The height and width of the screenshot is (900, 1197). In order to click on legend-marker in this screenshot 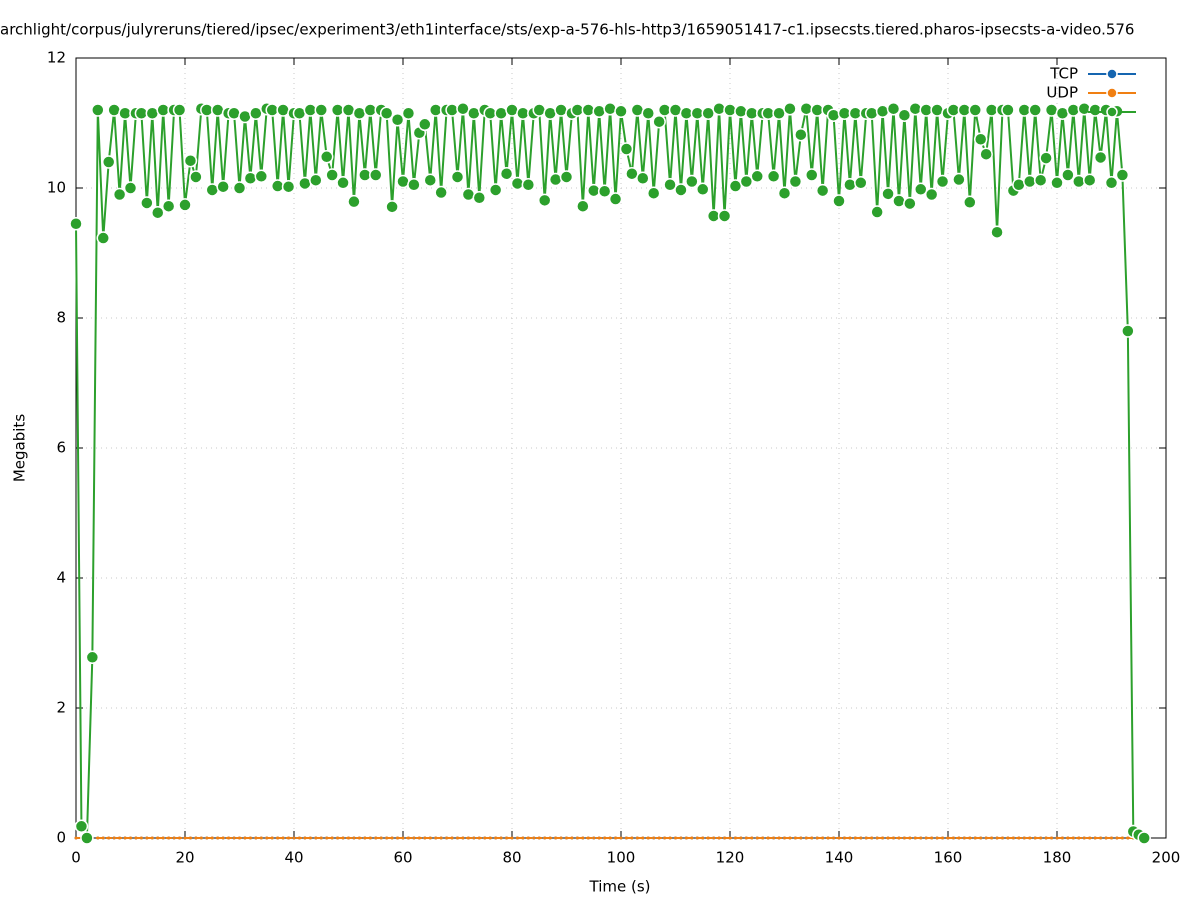, I will do `click(1112, 74)`.